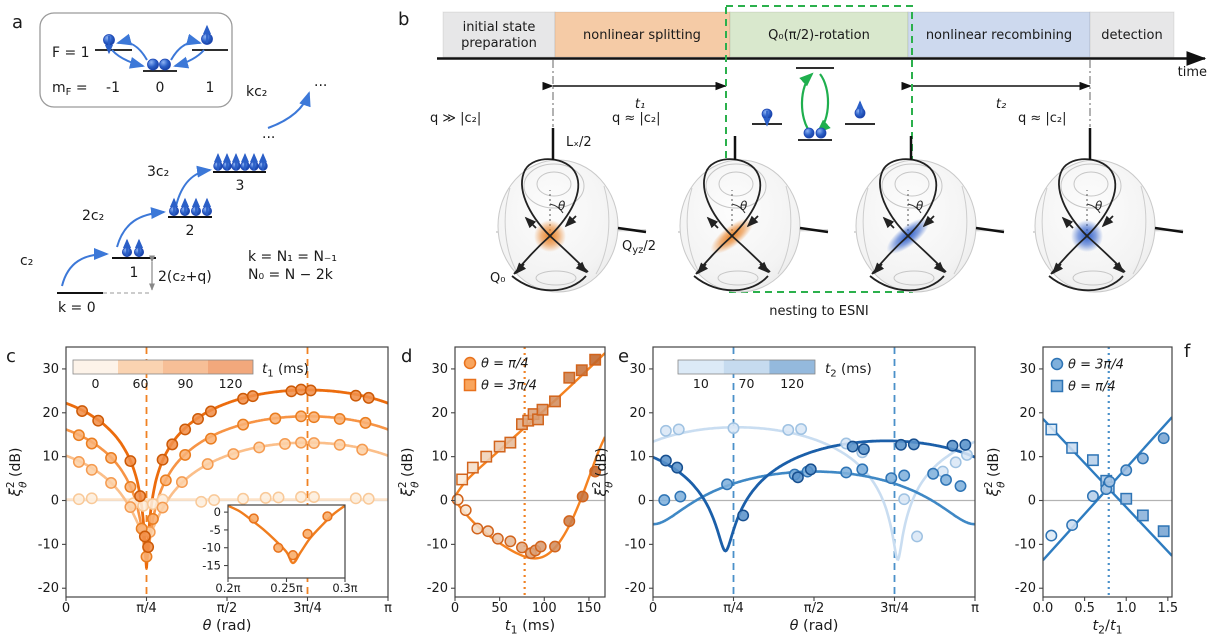 The height and width of the screenshot is (635, 1226). Describe the element at coordinates (589, 608) in the screenshot. I see `x-tick-label: 150` at that location.